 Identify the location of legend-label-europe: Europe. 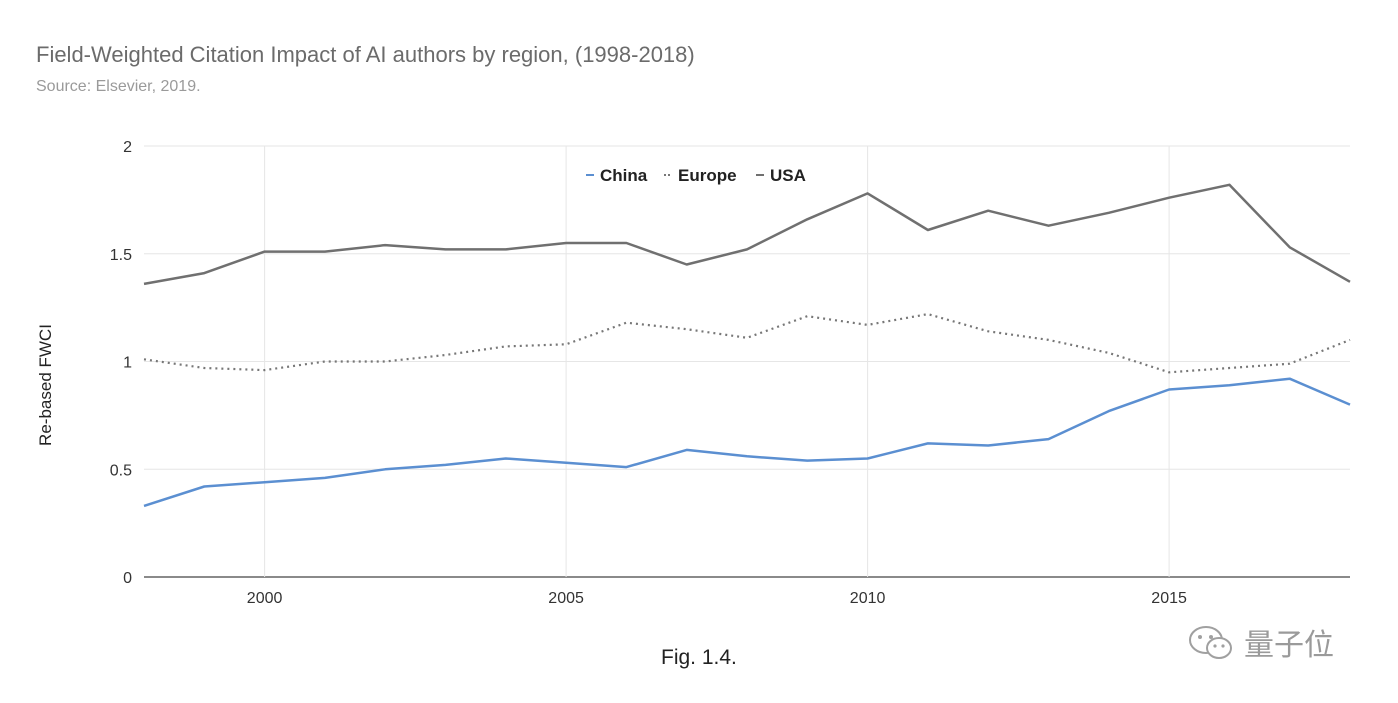
(707, 175).